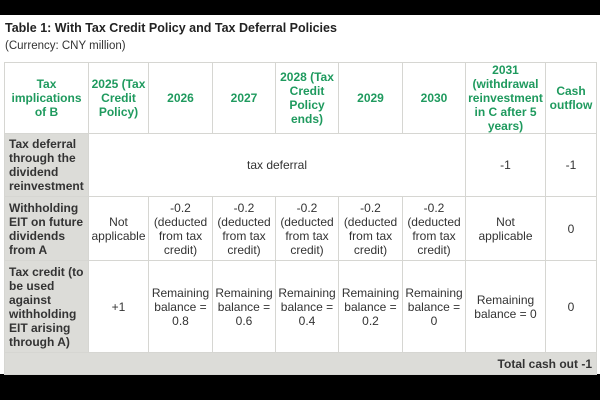 The image size is (600, 400). Describe the element at coordinates (370, 306) in the screenshot. I see `table-cell: Remaining balance = 0.2` at that location.